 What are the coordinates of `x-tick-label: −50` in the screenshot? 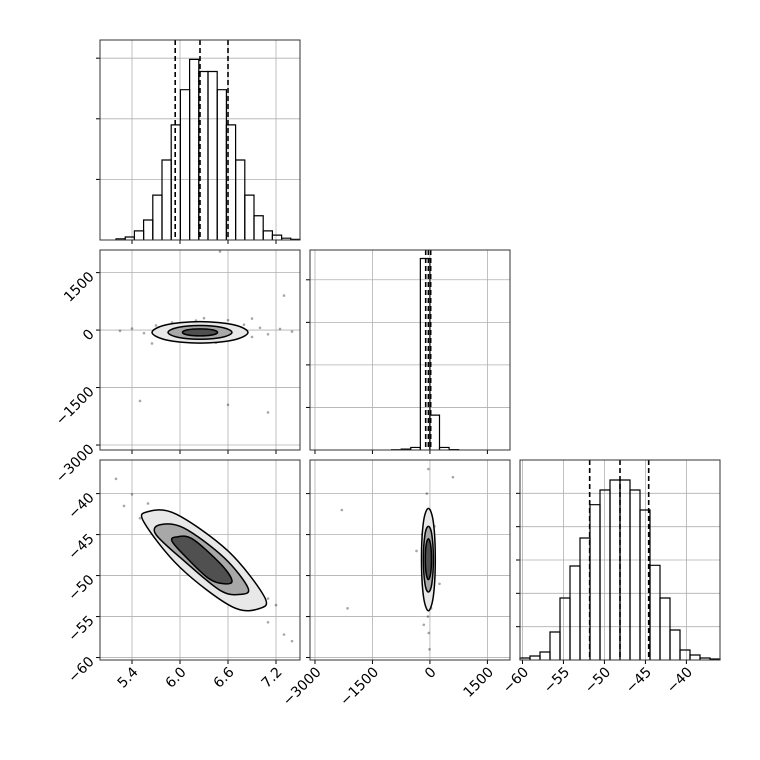 It's located at (598, 680).